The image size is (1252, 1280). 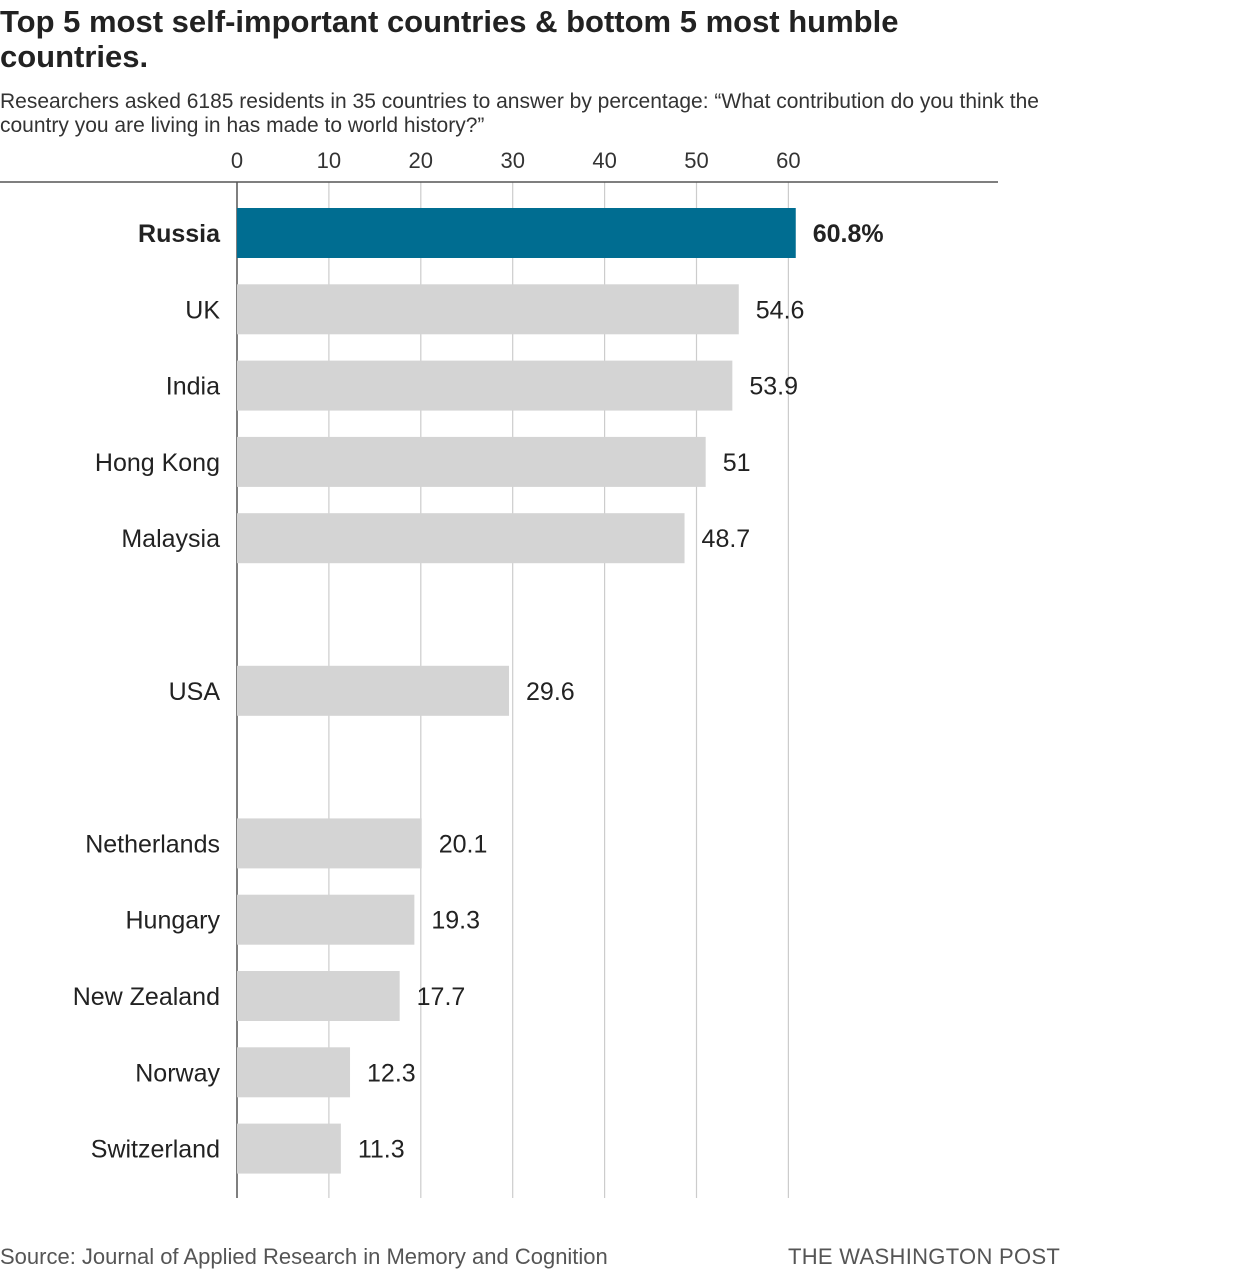 What do you see at coordinates (152, 844) in the screenshot?
I see `category-label: Netherlands` at bounding box center [152, 844].